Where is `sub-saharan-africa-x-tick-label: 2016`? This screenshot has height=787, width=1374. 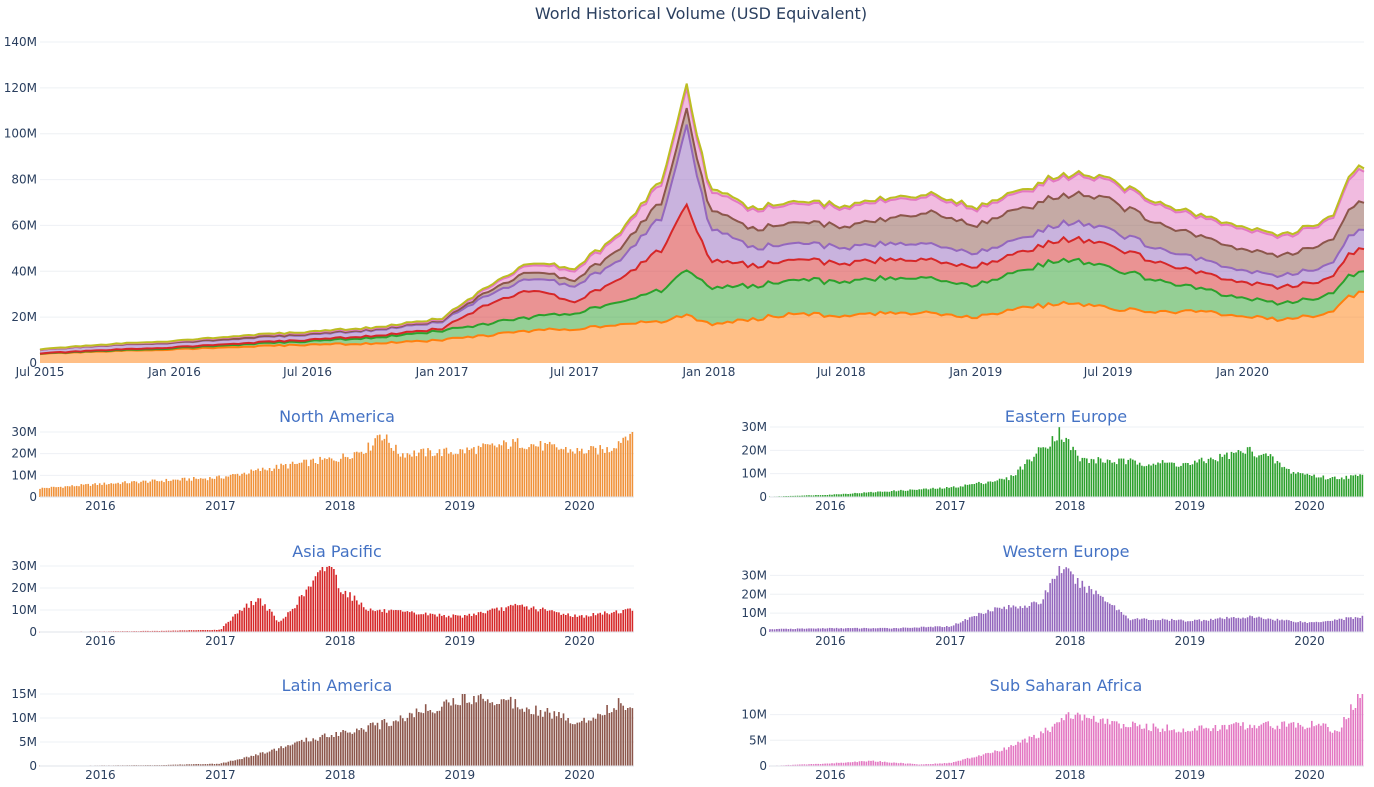
sub-saharan-africa-x-tick-label: 2016 is located at coordinates (830, 775).